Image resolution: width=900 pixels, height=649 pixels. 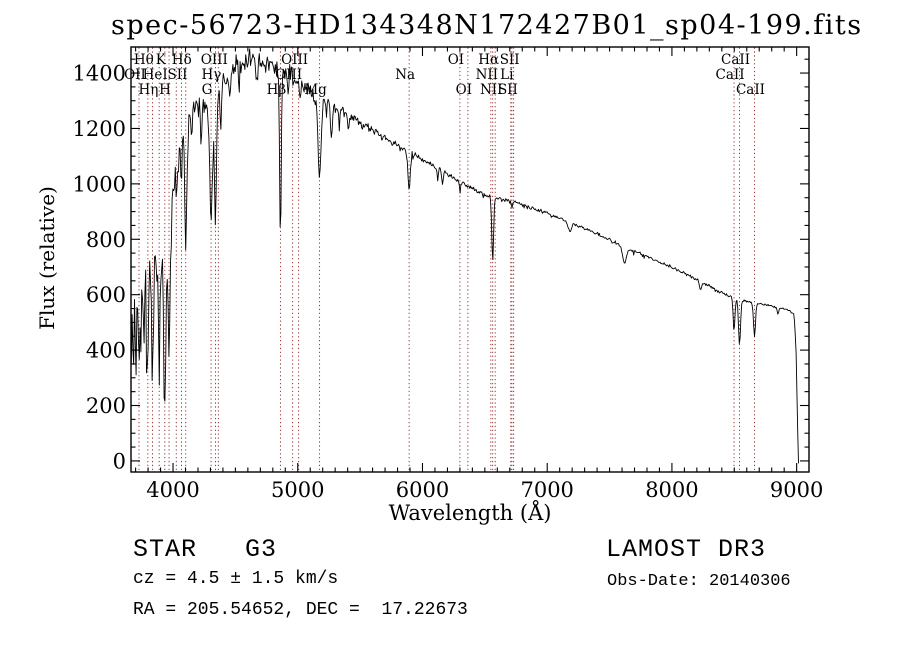 I want to click on spectral-line-label: Na, so click(x=405, y=75).